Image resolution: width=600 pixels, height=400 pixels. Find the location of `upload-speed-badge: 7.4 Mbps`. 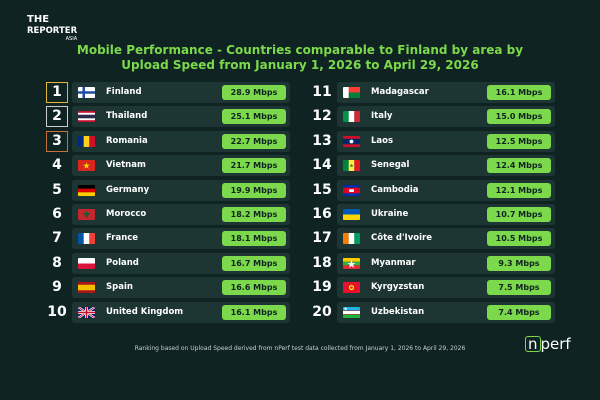

upload-speed-badge: 7.4 Mbps is located at coordinates (519, 312).